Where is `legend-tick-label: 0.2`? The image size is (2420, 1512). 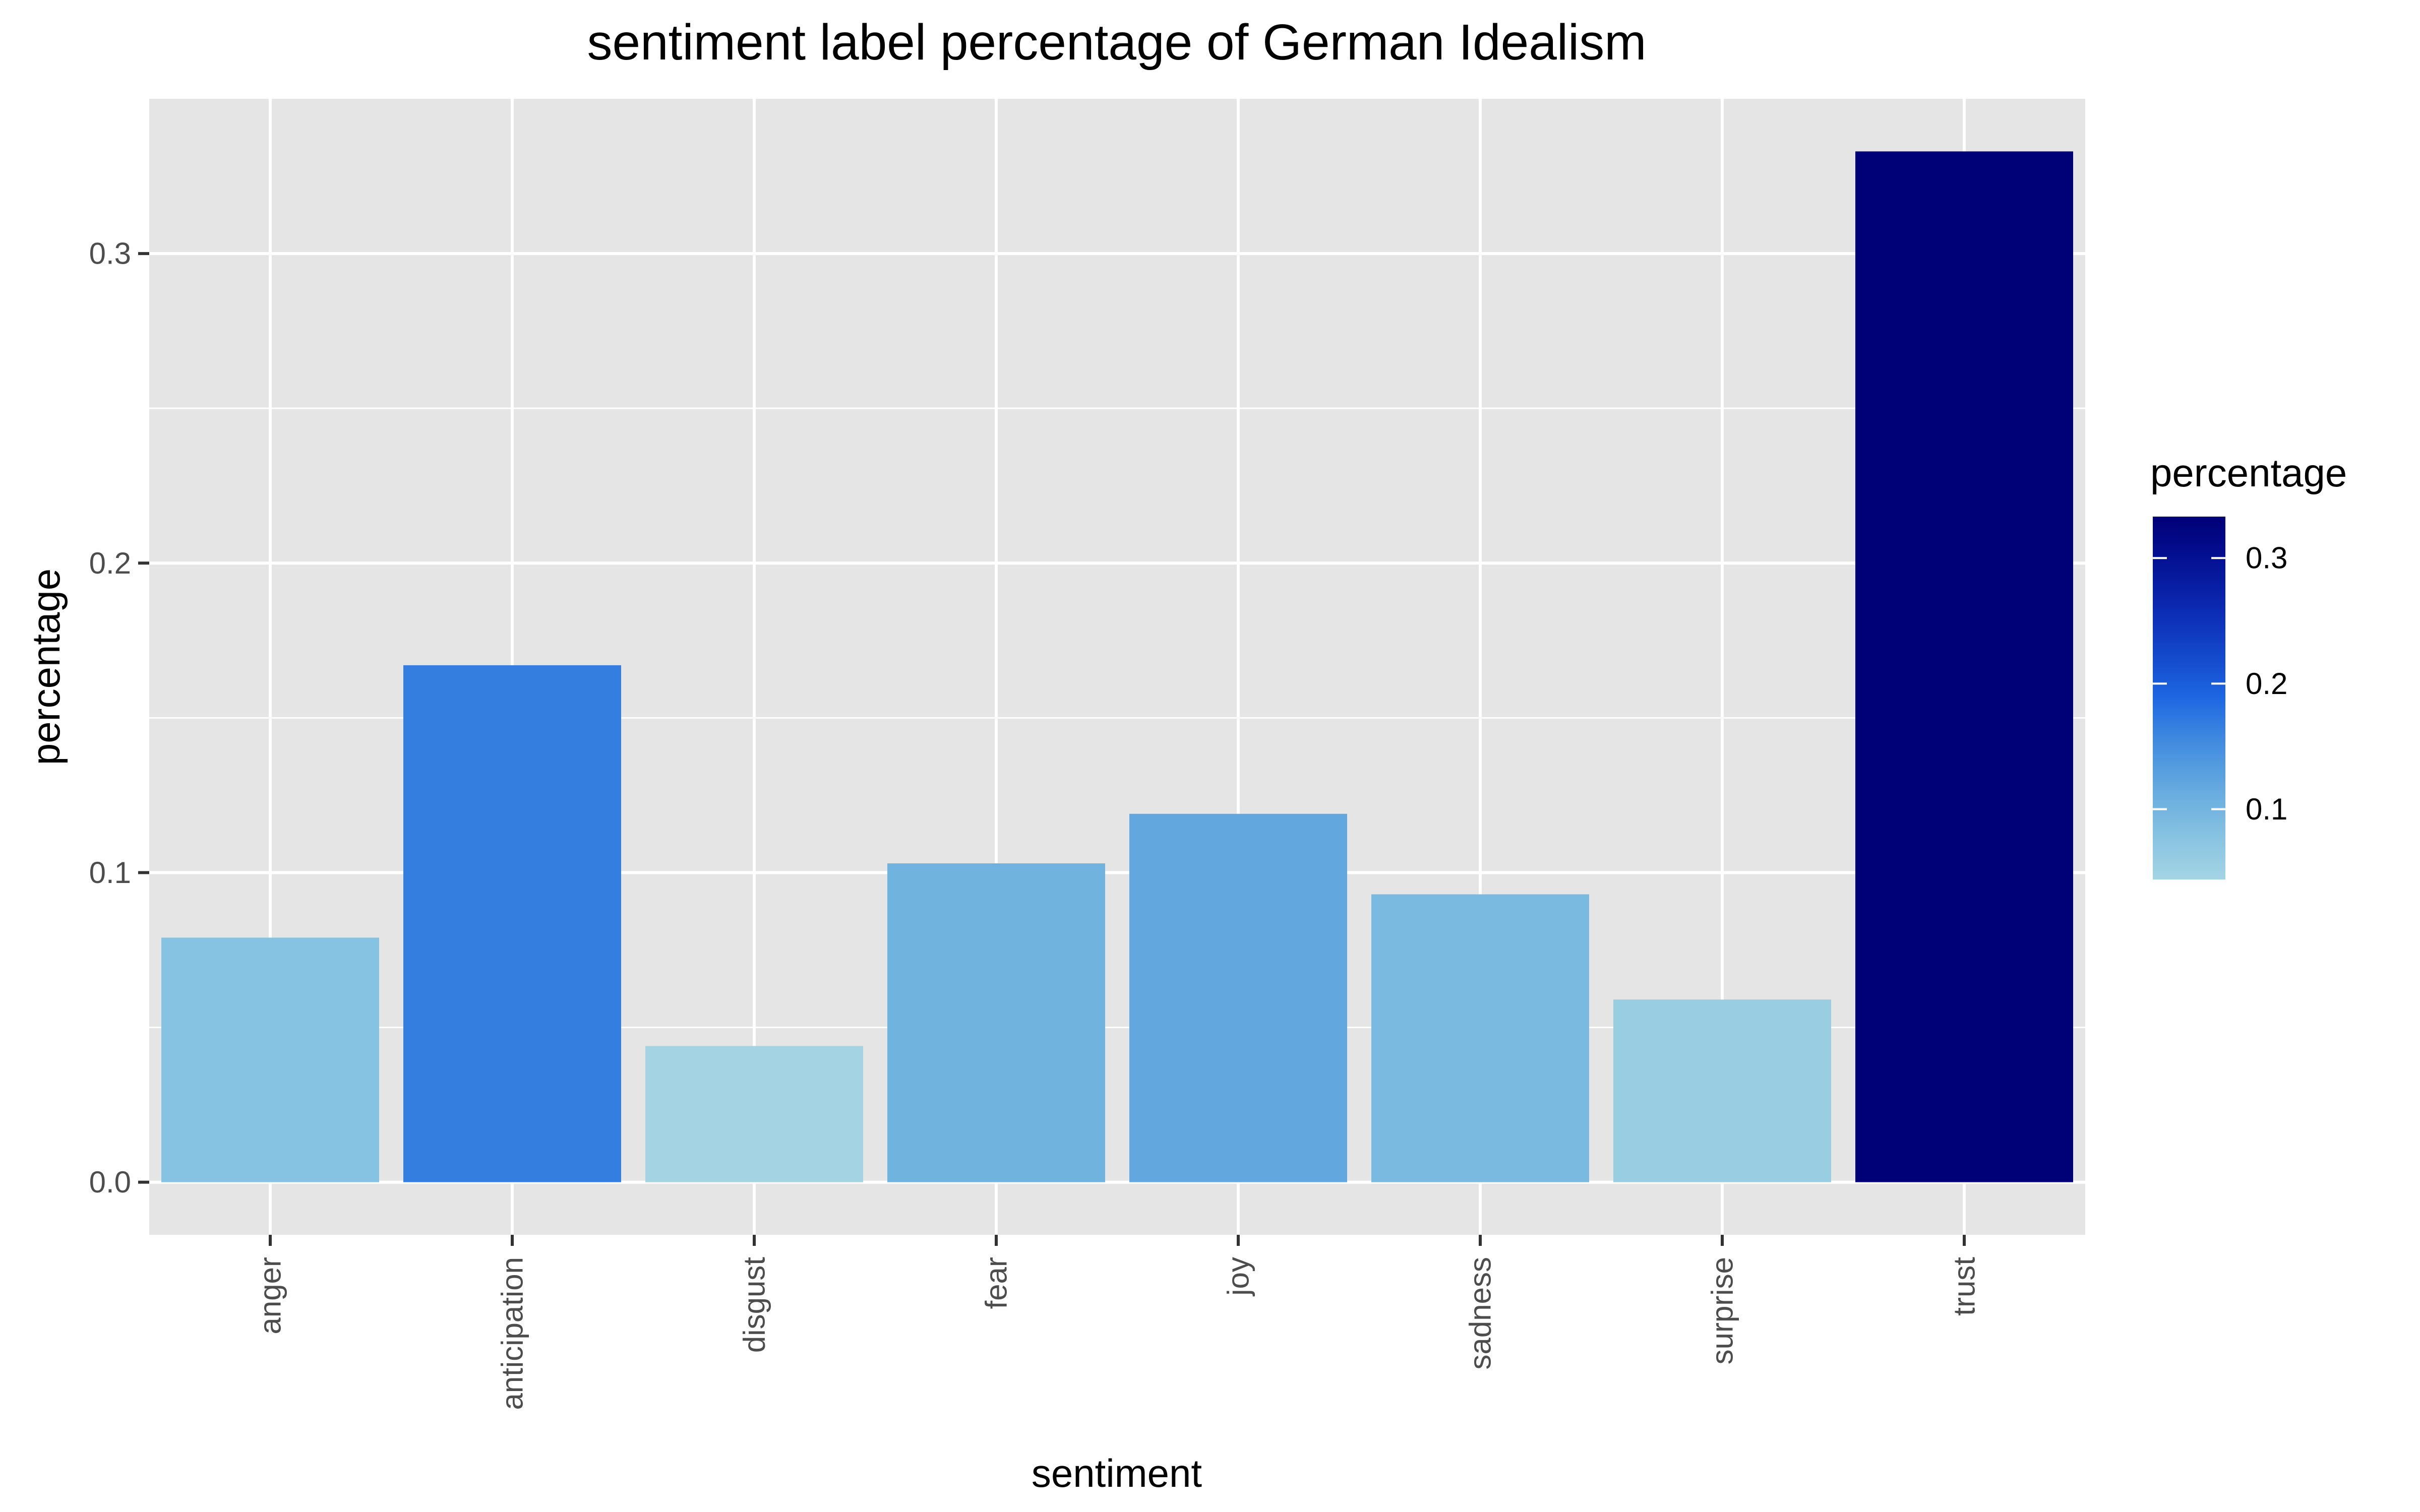 legend-tick-label: 0.2 is located at coordinates (2266, 684).